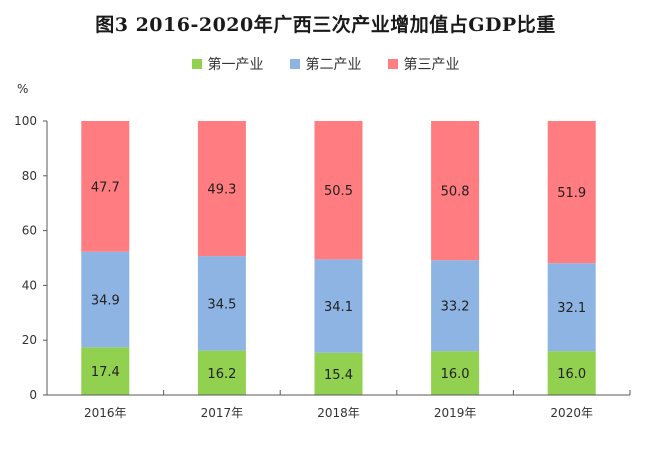 Image resolution: width=651 pixels, height=456 pixels. I want to click on chart-title: 图3 2016-2020年广西三次产业增加值占GDP比重, so click(325, 25).